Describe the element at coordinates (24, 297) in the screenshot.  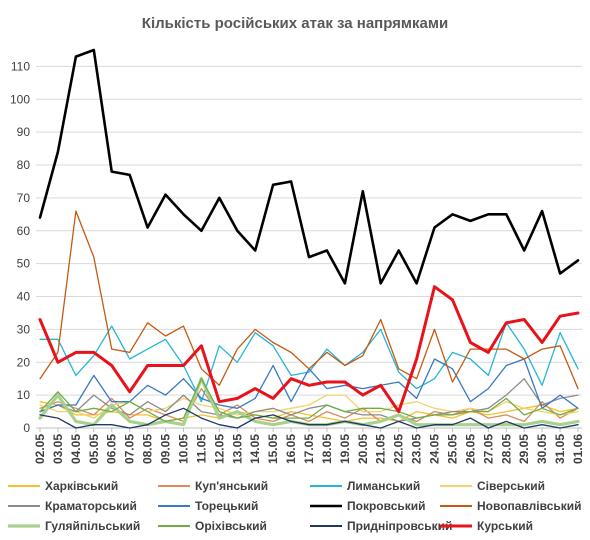
I see `y-tick-label: 40` at that location.